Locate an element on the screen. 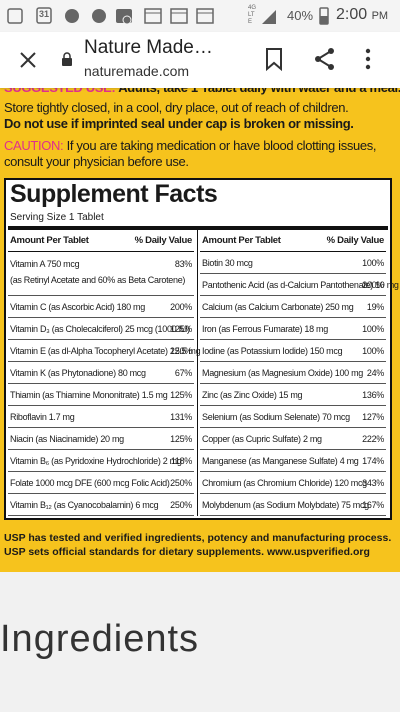  daily-value: 250% is located at coordinates (181, 483).